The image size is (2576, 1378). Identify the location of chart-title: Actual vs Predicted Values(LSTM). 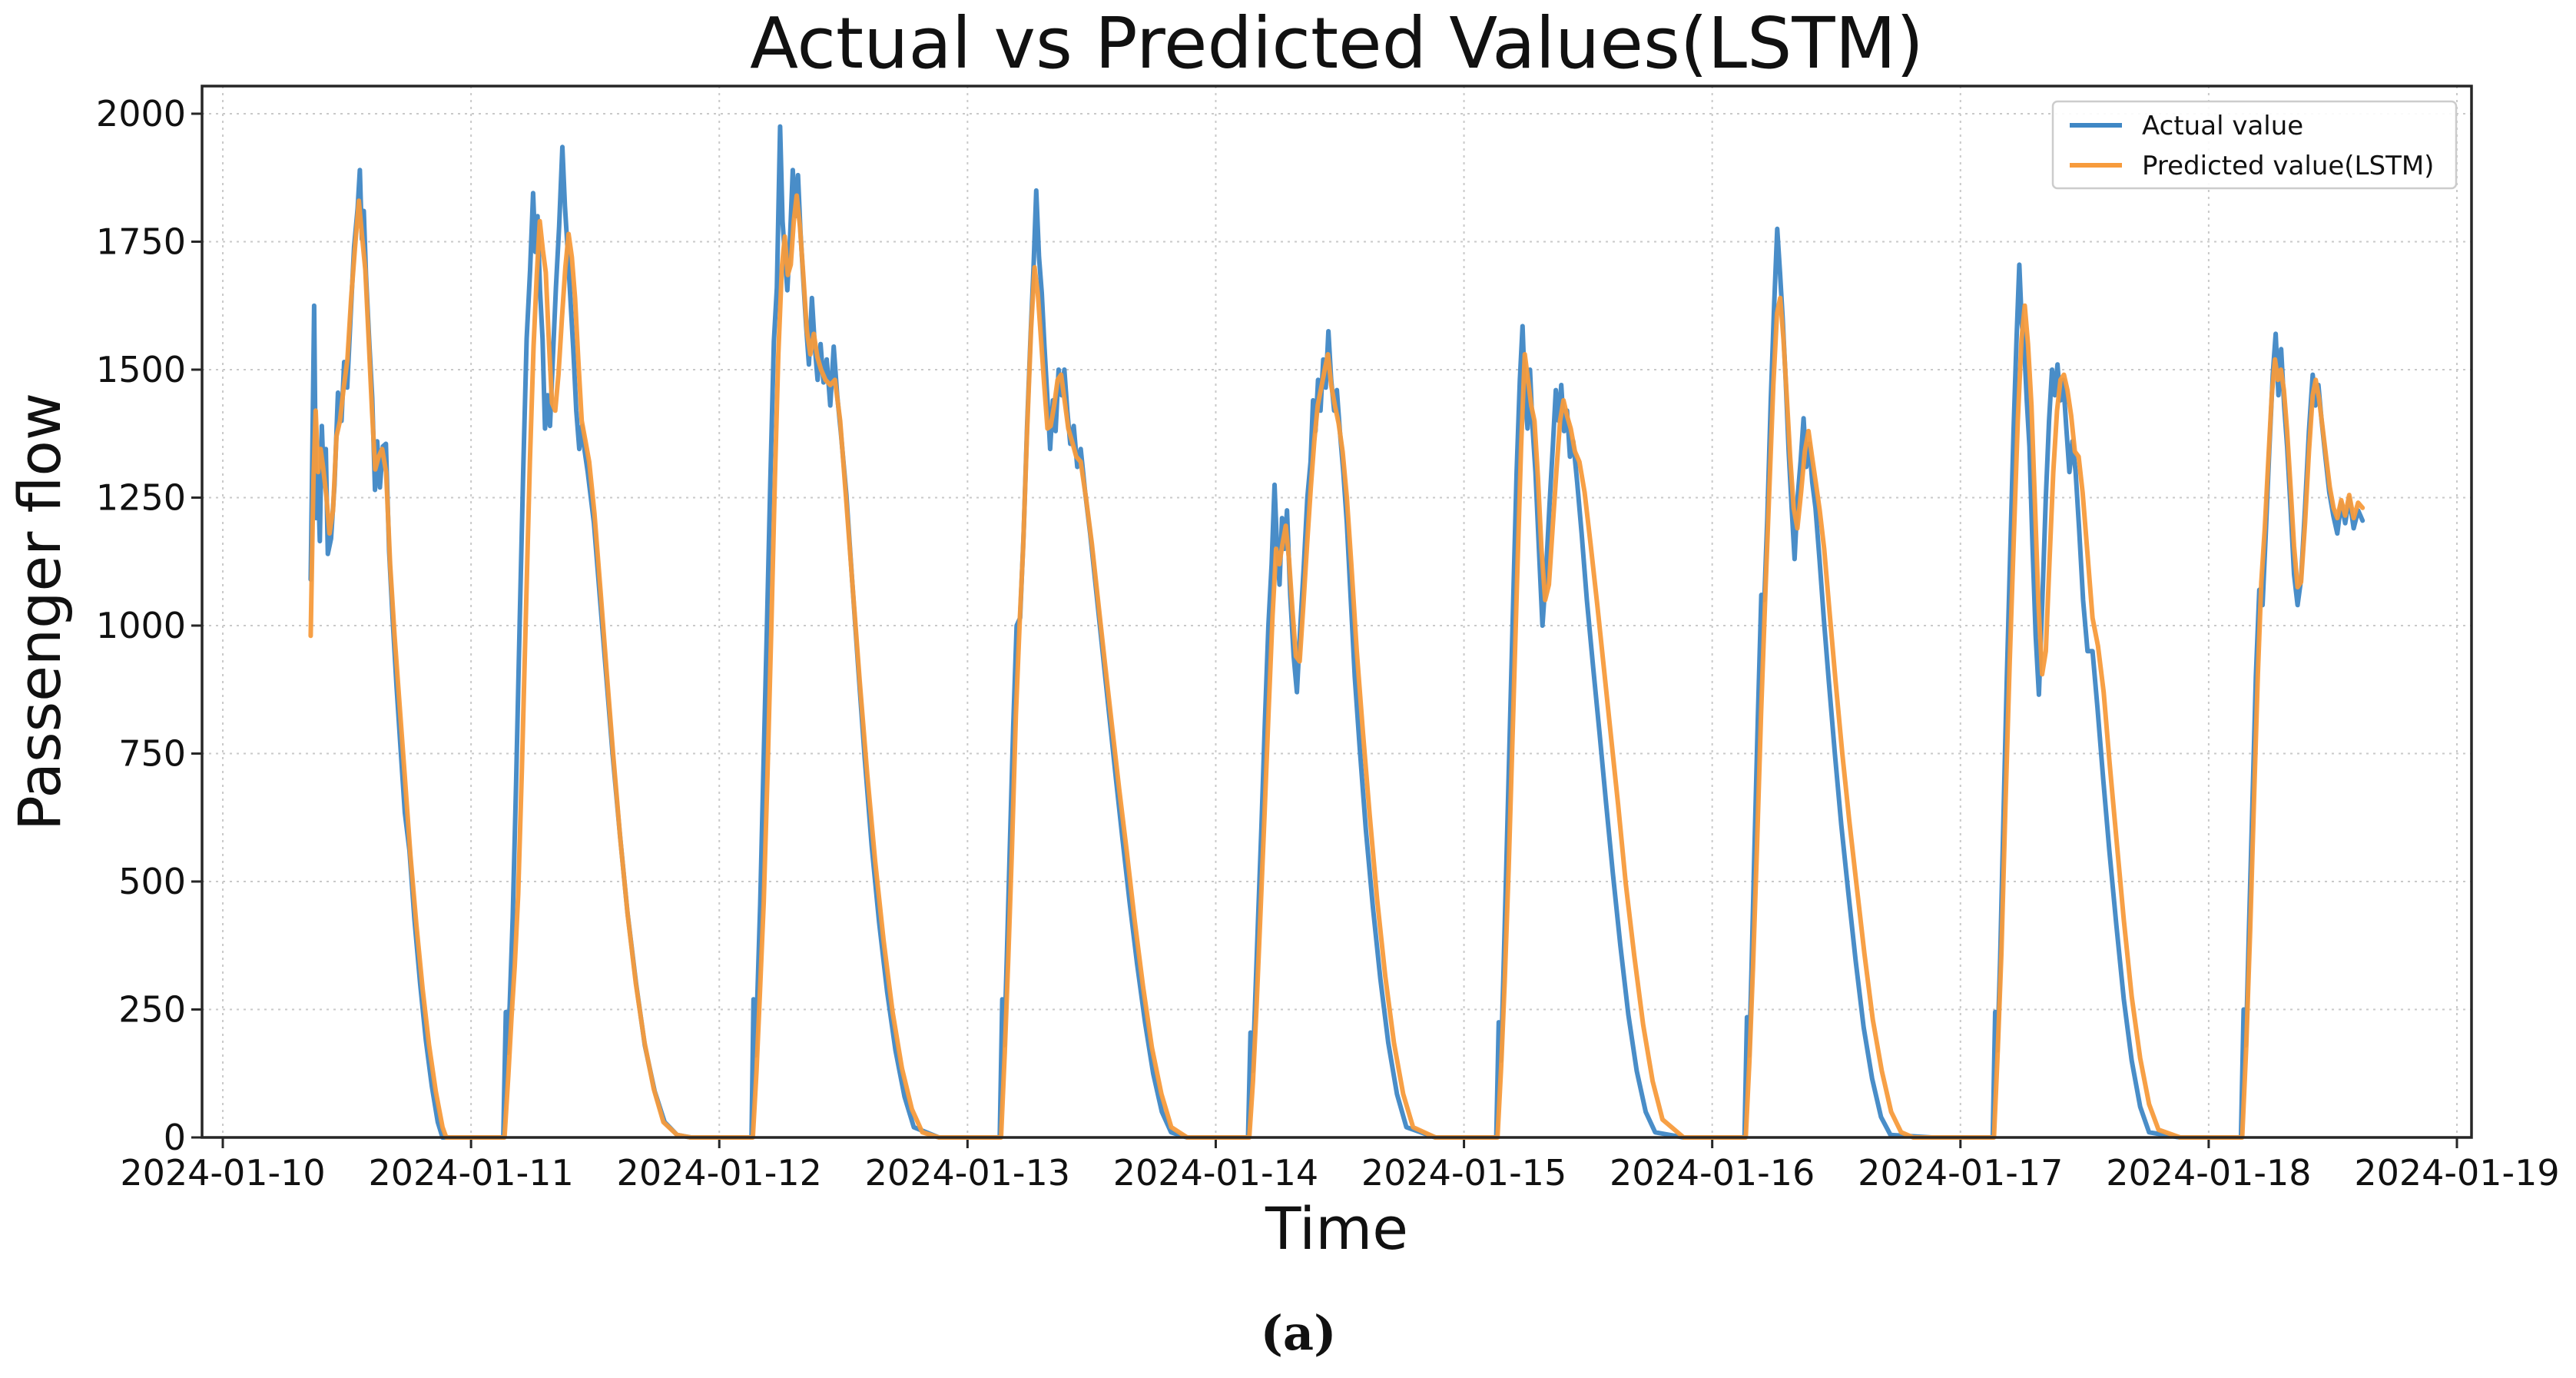
(1337, 43).